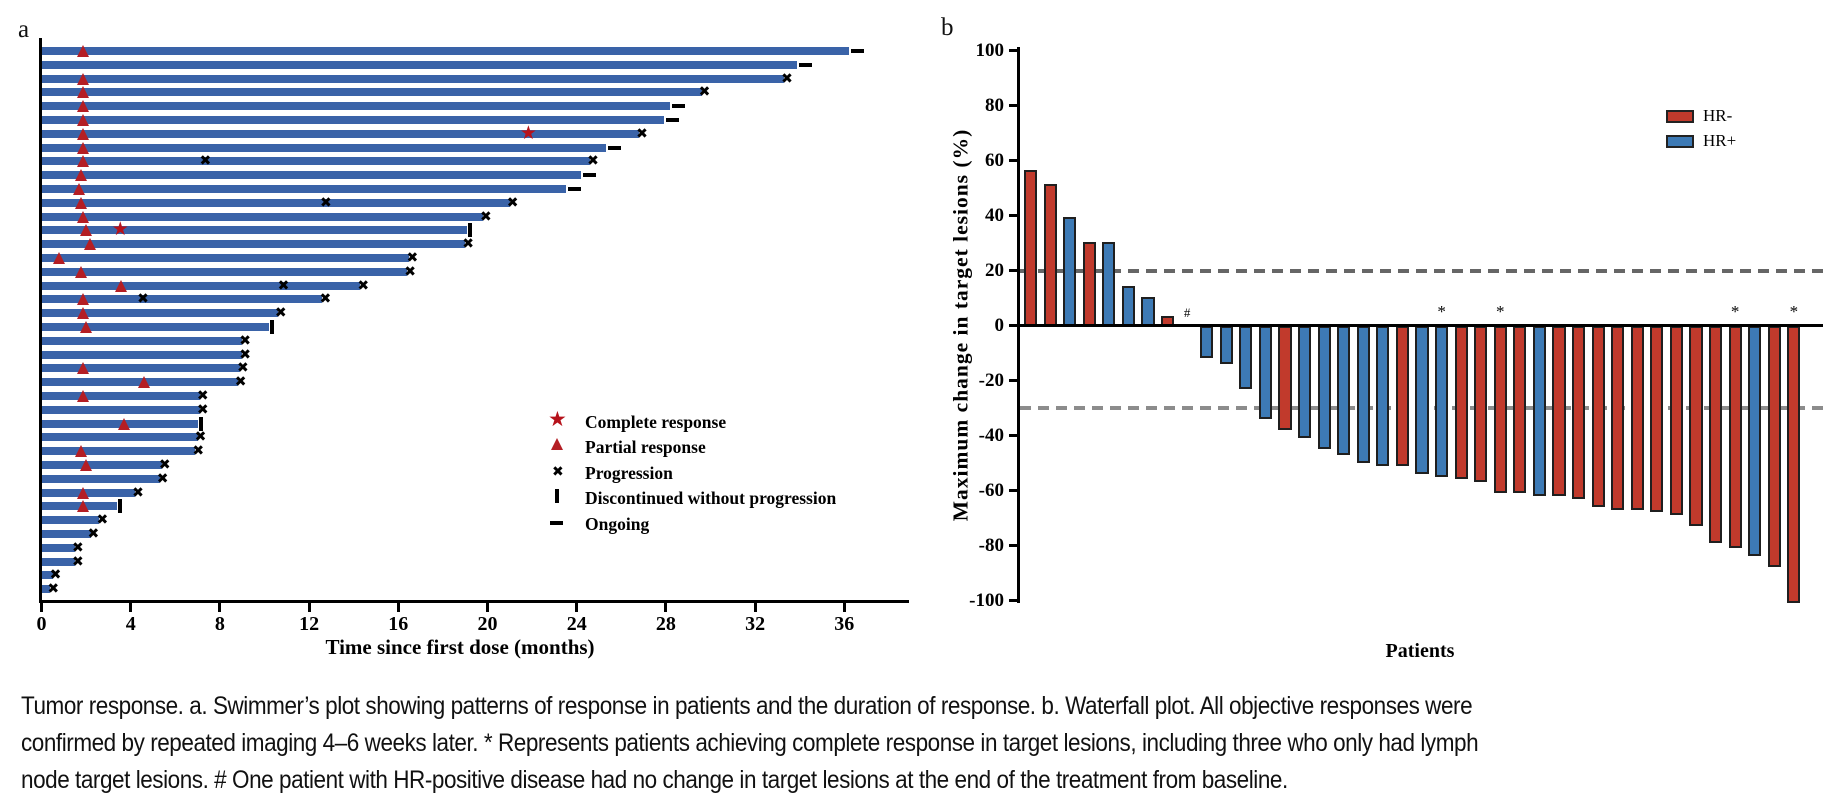  I want to click on y-tick-label: -80, so click(991, 545).